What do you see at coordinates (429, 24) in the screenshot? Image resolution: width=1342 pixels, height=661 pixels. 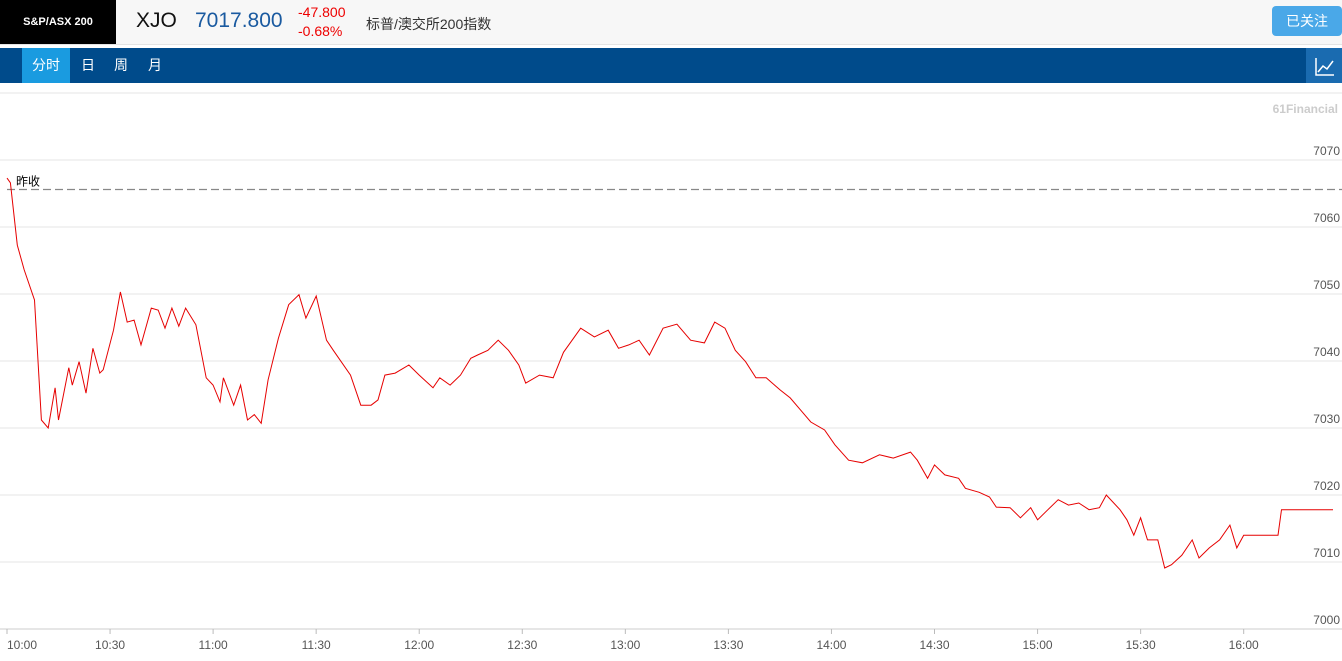 I see `index-name: 标普/澳交所200指数` at bounding box center [429, 24].